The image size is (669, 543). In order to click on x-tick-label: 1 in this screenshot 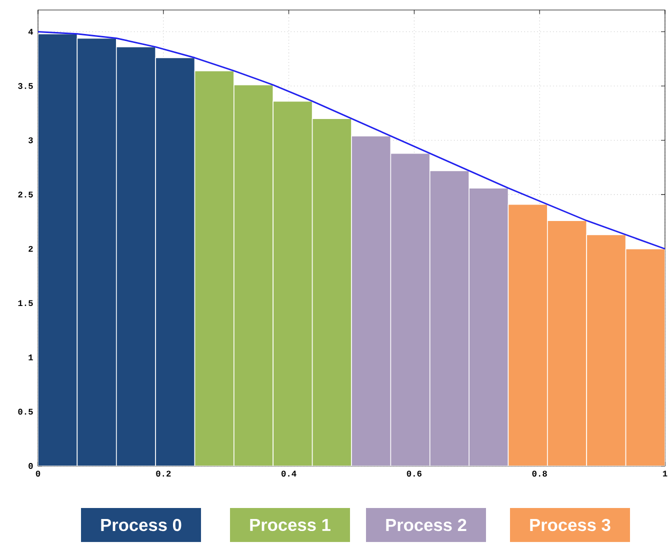, I will do `click(665, 473)`.